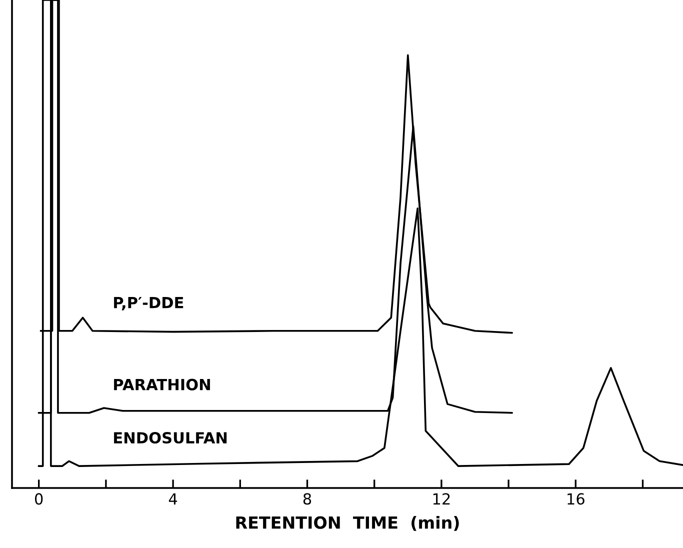 This screenshot has width=683, height=548. Describe the element at coordinates (38, 499) in the screenshot. I see `x-tick-label: 0` at that location.